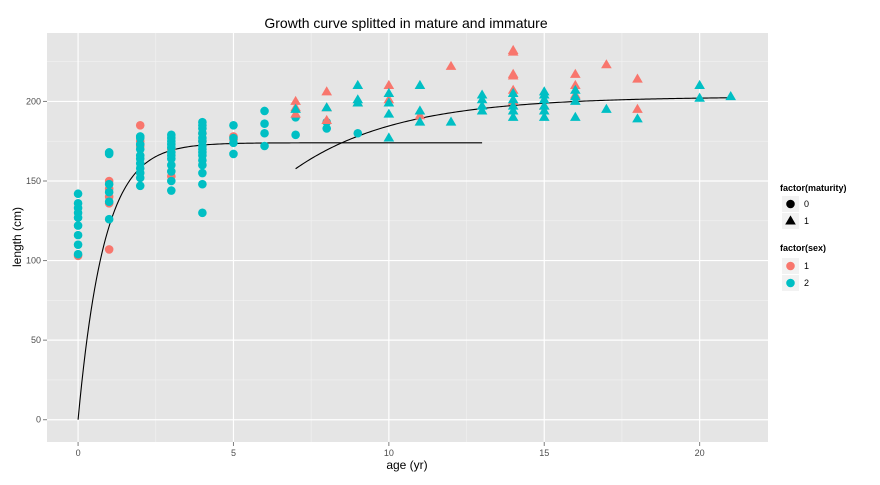  What do you see at coordinates (17, 237) in the screenshot?
I see `y-axis-label: length (cm)` at bounding box center [17, 237].